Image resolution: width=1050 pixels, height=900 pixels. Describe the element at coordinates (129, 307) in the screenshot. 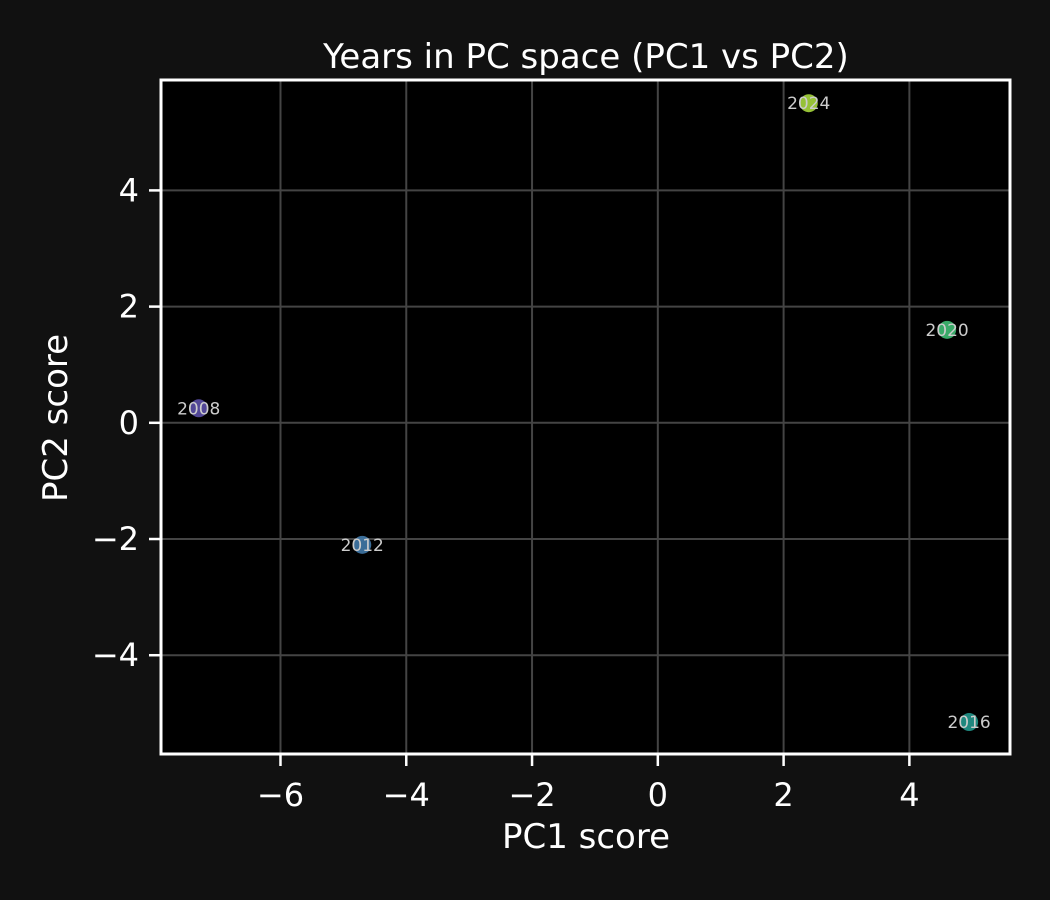

I see `y-tick-label: 2` at that location.